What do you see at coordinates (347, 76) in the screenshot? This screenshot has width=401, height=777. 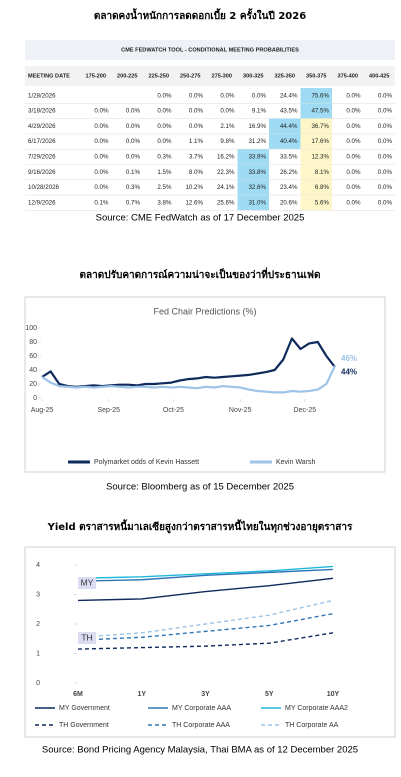 I see `column-header: 375-400` at bounding box center [347, 76].